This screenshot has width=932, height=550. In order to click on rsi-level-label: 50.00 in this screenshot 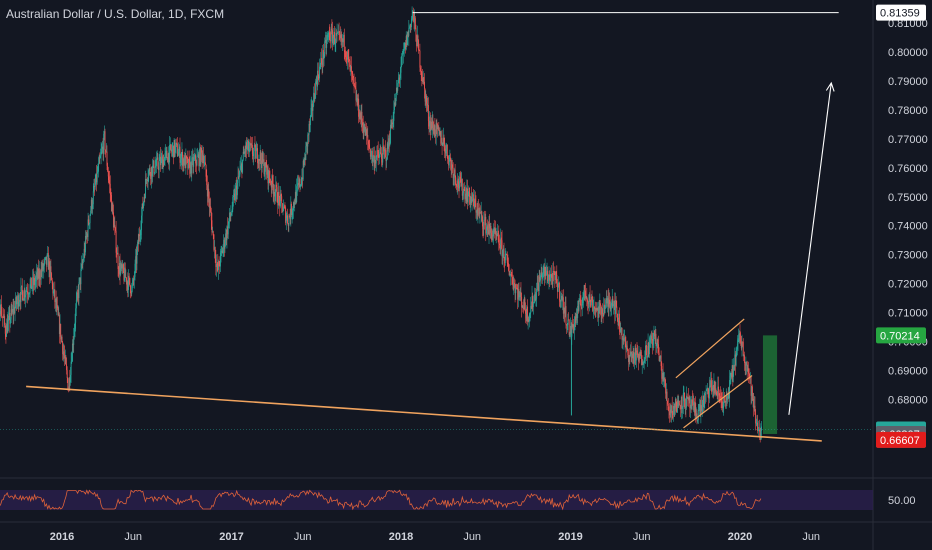, I will do `click(902, 501)`.